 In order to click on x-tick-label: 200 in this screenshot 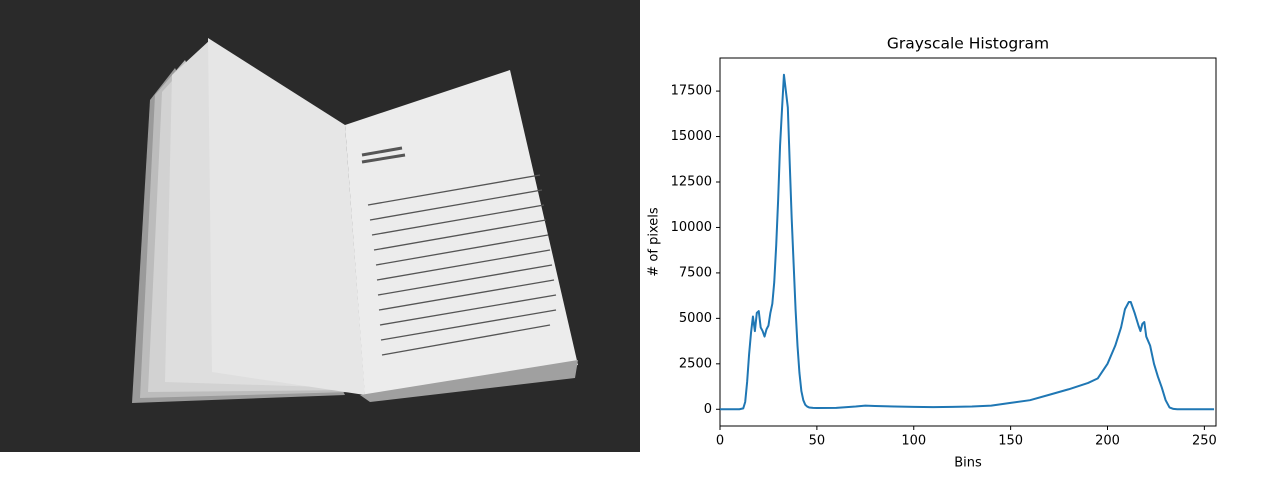, I will do `click(1107, 441)`.